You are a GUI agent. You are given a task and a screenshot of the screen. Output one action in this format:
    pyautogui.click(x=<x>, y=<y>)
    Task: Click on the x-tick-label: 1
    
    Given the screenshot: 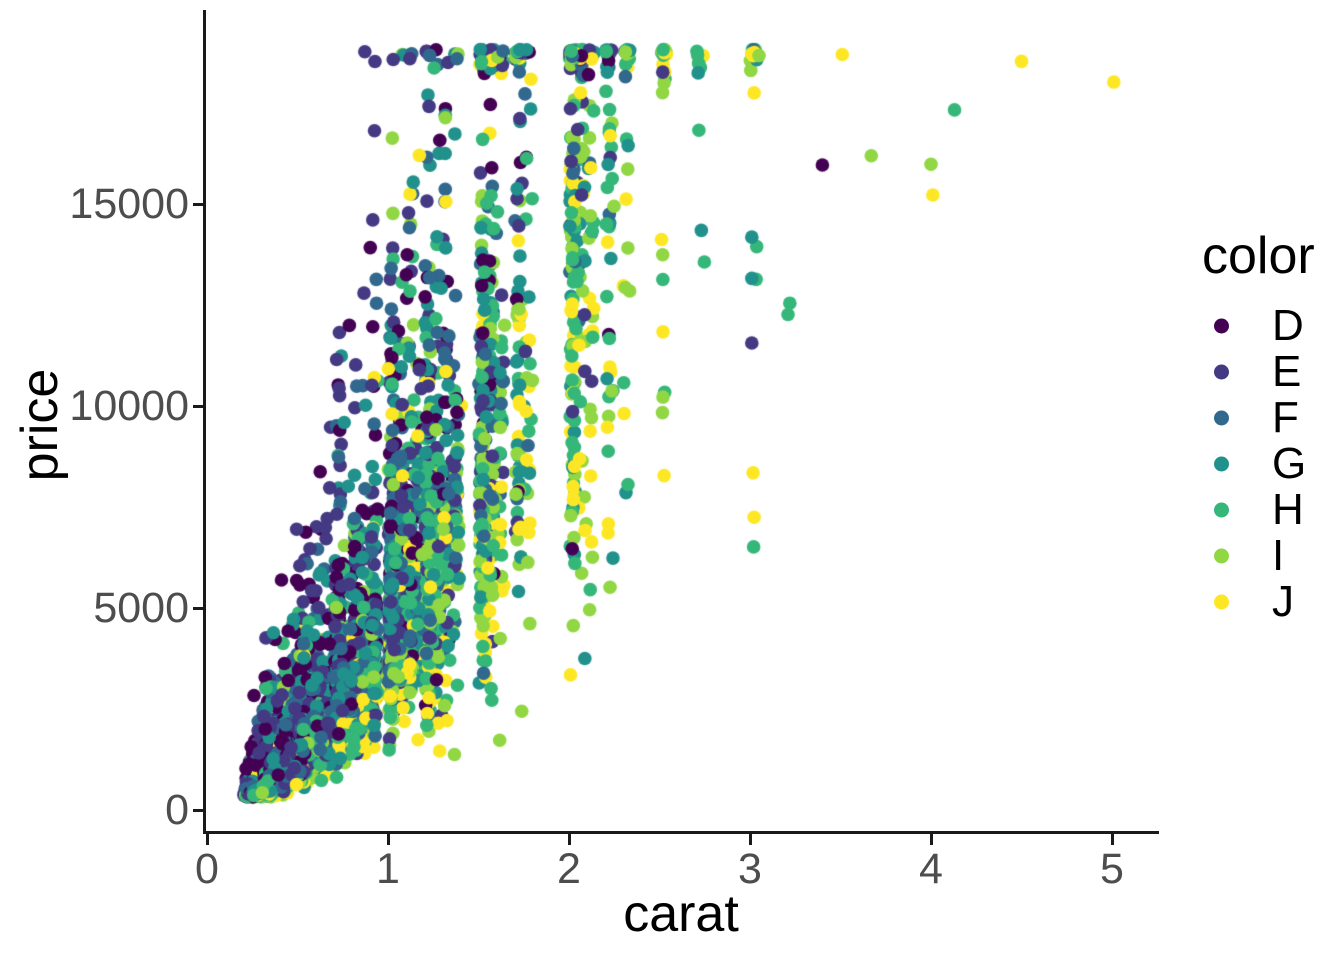 What is the action you would take?
    pyautogui.click(x=388, y=869)
    